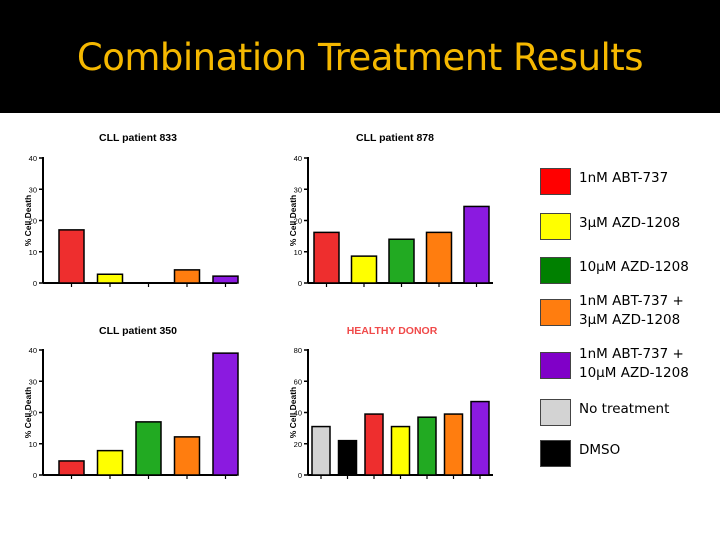 Image resolution: width=720 pixels, height=540 pixels. I want to click on y-tick-label: 60, so click(298, 381).